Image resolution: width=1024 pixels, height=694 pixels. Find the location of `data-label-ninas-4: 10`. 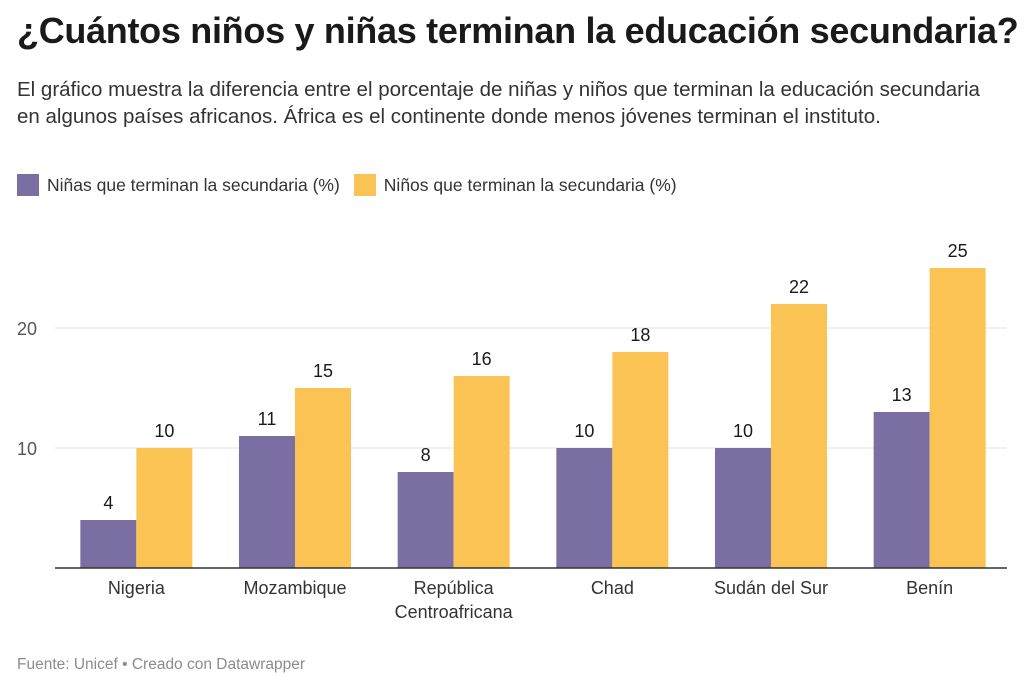

data-label-ninas-4: 10 is located at coordinates (743, 431).